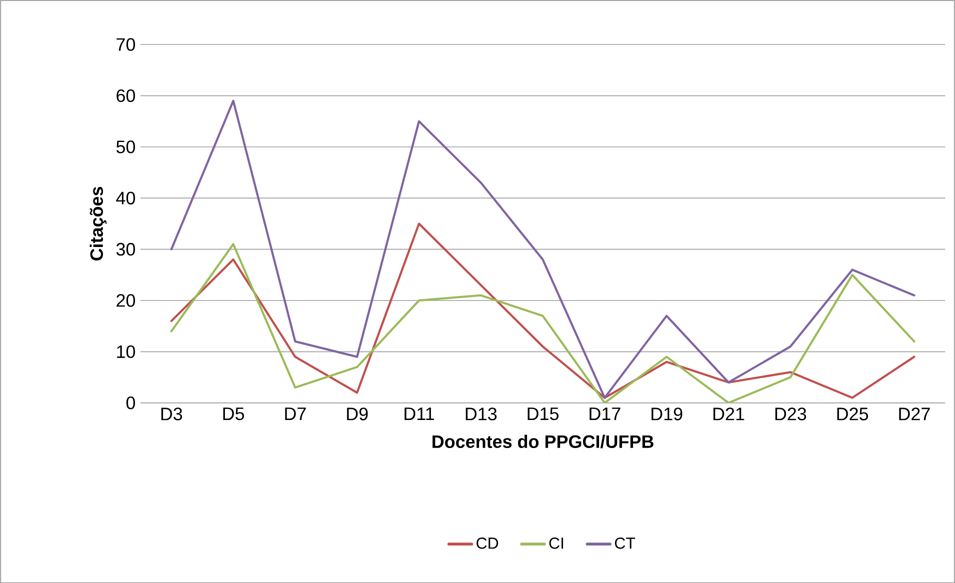  What do you see at coordinates (914, 413) in the screenshot?
I see `x-tick-label: D27` at bounding box center [914, 413].